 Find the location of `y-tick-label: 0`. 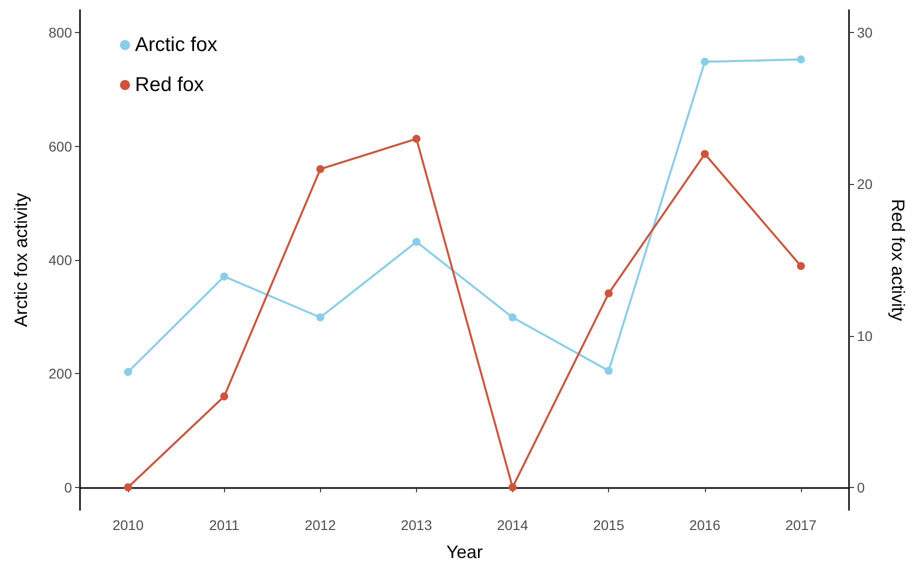

y-tick-label: 0 is located at coordinates (68, 487).